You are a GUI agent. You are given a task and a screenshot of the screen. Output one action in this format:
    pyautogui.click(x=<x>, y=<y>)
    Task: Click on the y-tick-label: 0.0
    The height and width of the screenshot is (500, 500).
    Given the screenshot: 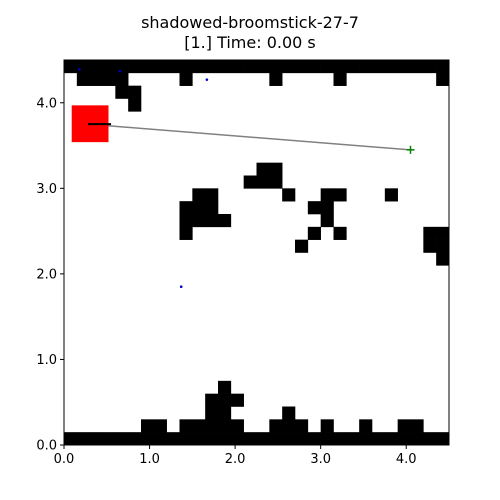 What is the action you would take?
    pyautogui.click(x=46, y=446)
    